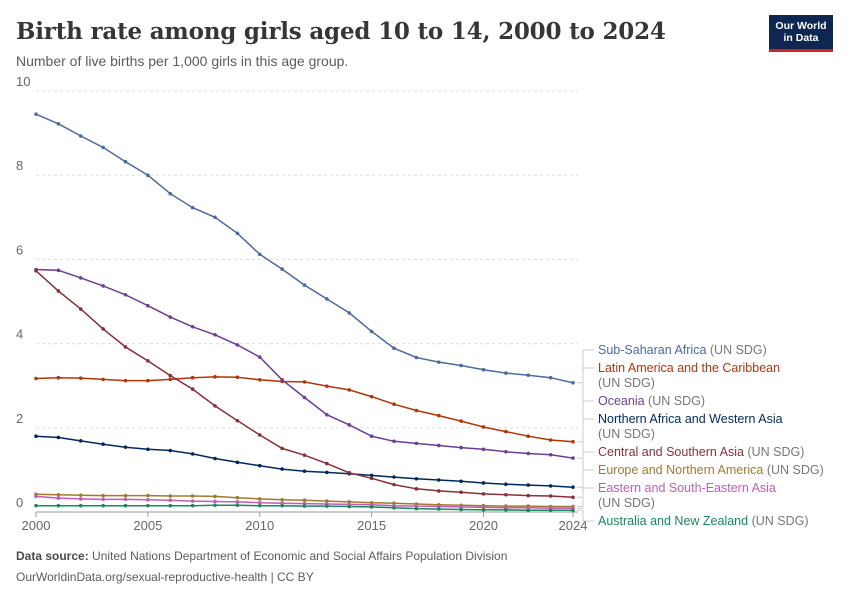 The image size is (850, 600). Describe the element at coordinates (19, 502) in the screenshot. I see `y-tick-label: 0` at that location.